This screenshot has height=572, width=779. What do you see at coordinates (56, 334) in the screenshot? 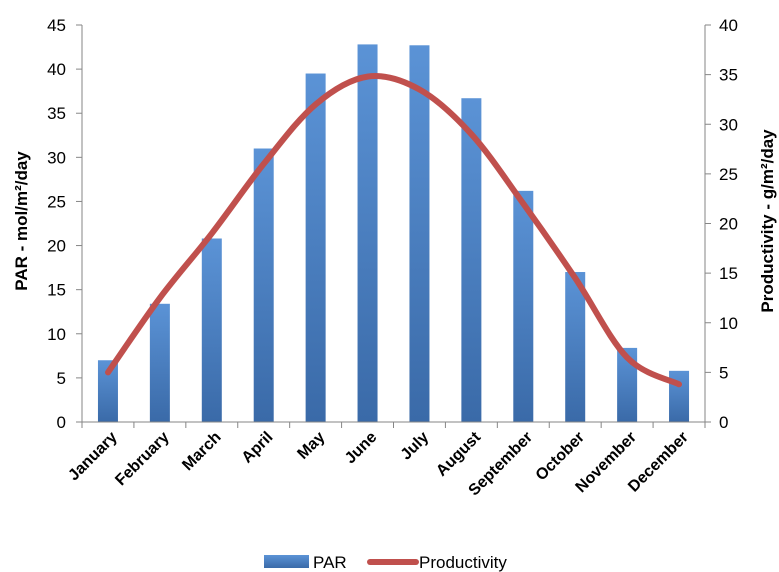
I see `y-left-tick-label: 10` at bounding box center [56, 334].